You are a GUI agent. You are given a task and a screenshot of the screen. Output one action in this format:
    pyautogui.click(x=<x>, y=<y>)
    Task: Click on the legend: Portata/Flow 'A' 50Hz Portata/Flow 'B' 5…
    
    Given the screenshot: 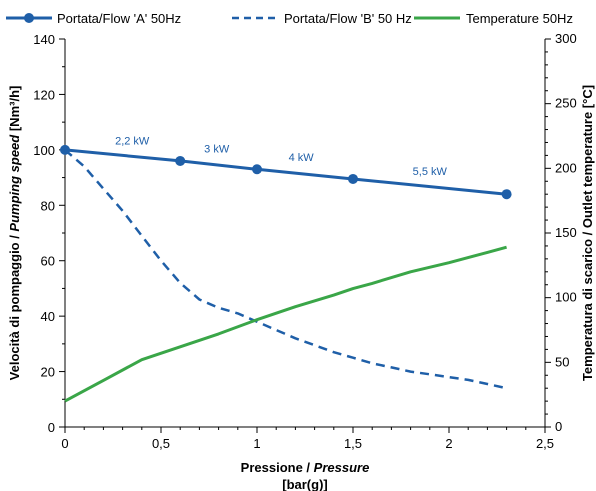 What is the action you would take?
    pyautogui.click(x=289, y=18)
    